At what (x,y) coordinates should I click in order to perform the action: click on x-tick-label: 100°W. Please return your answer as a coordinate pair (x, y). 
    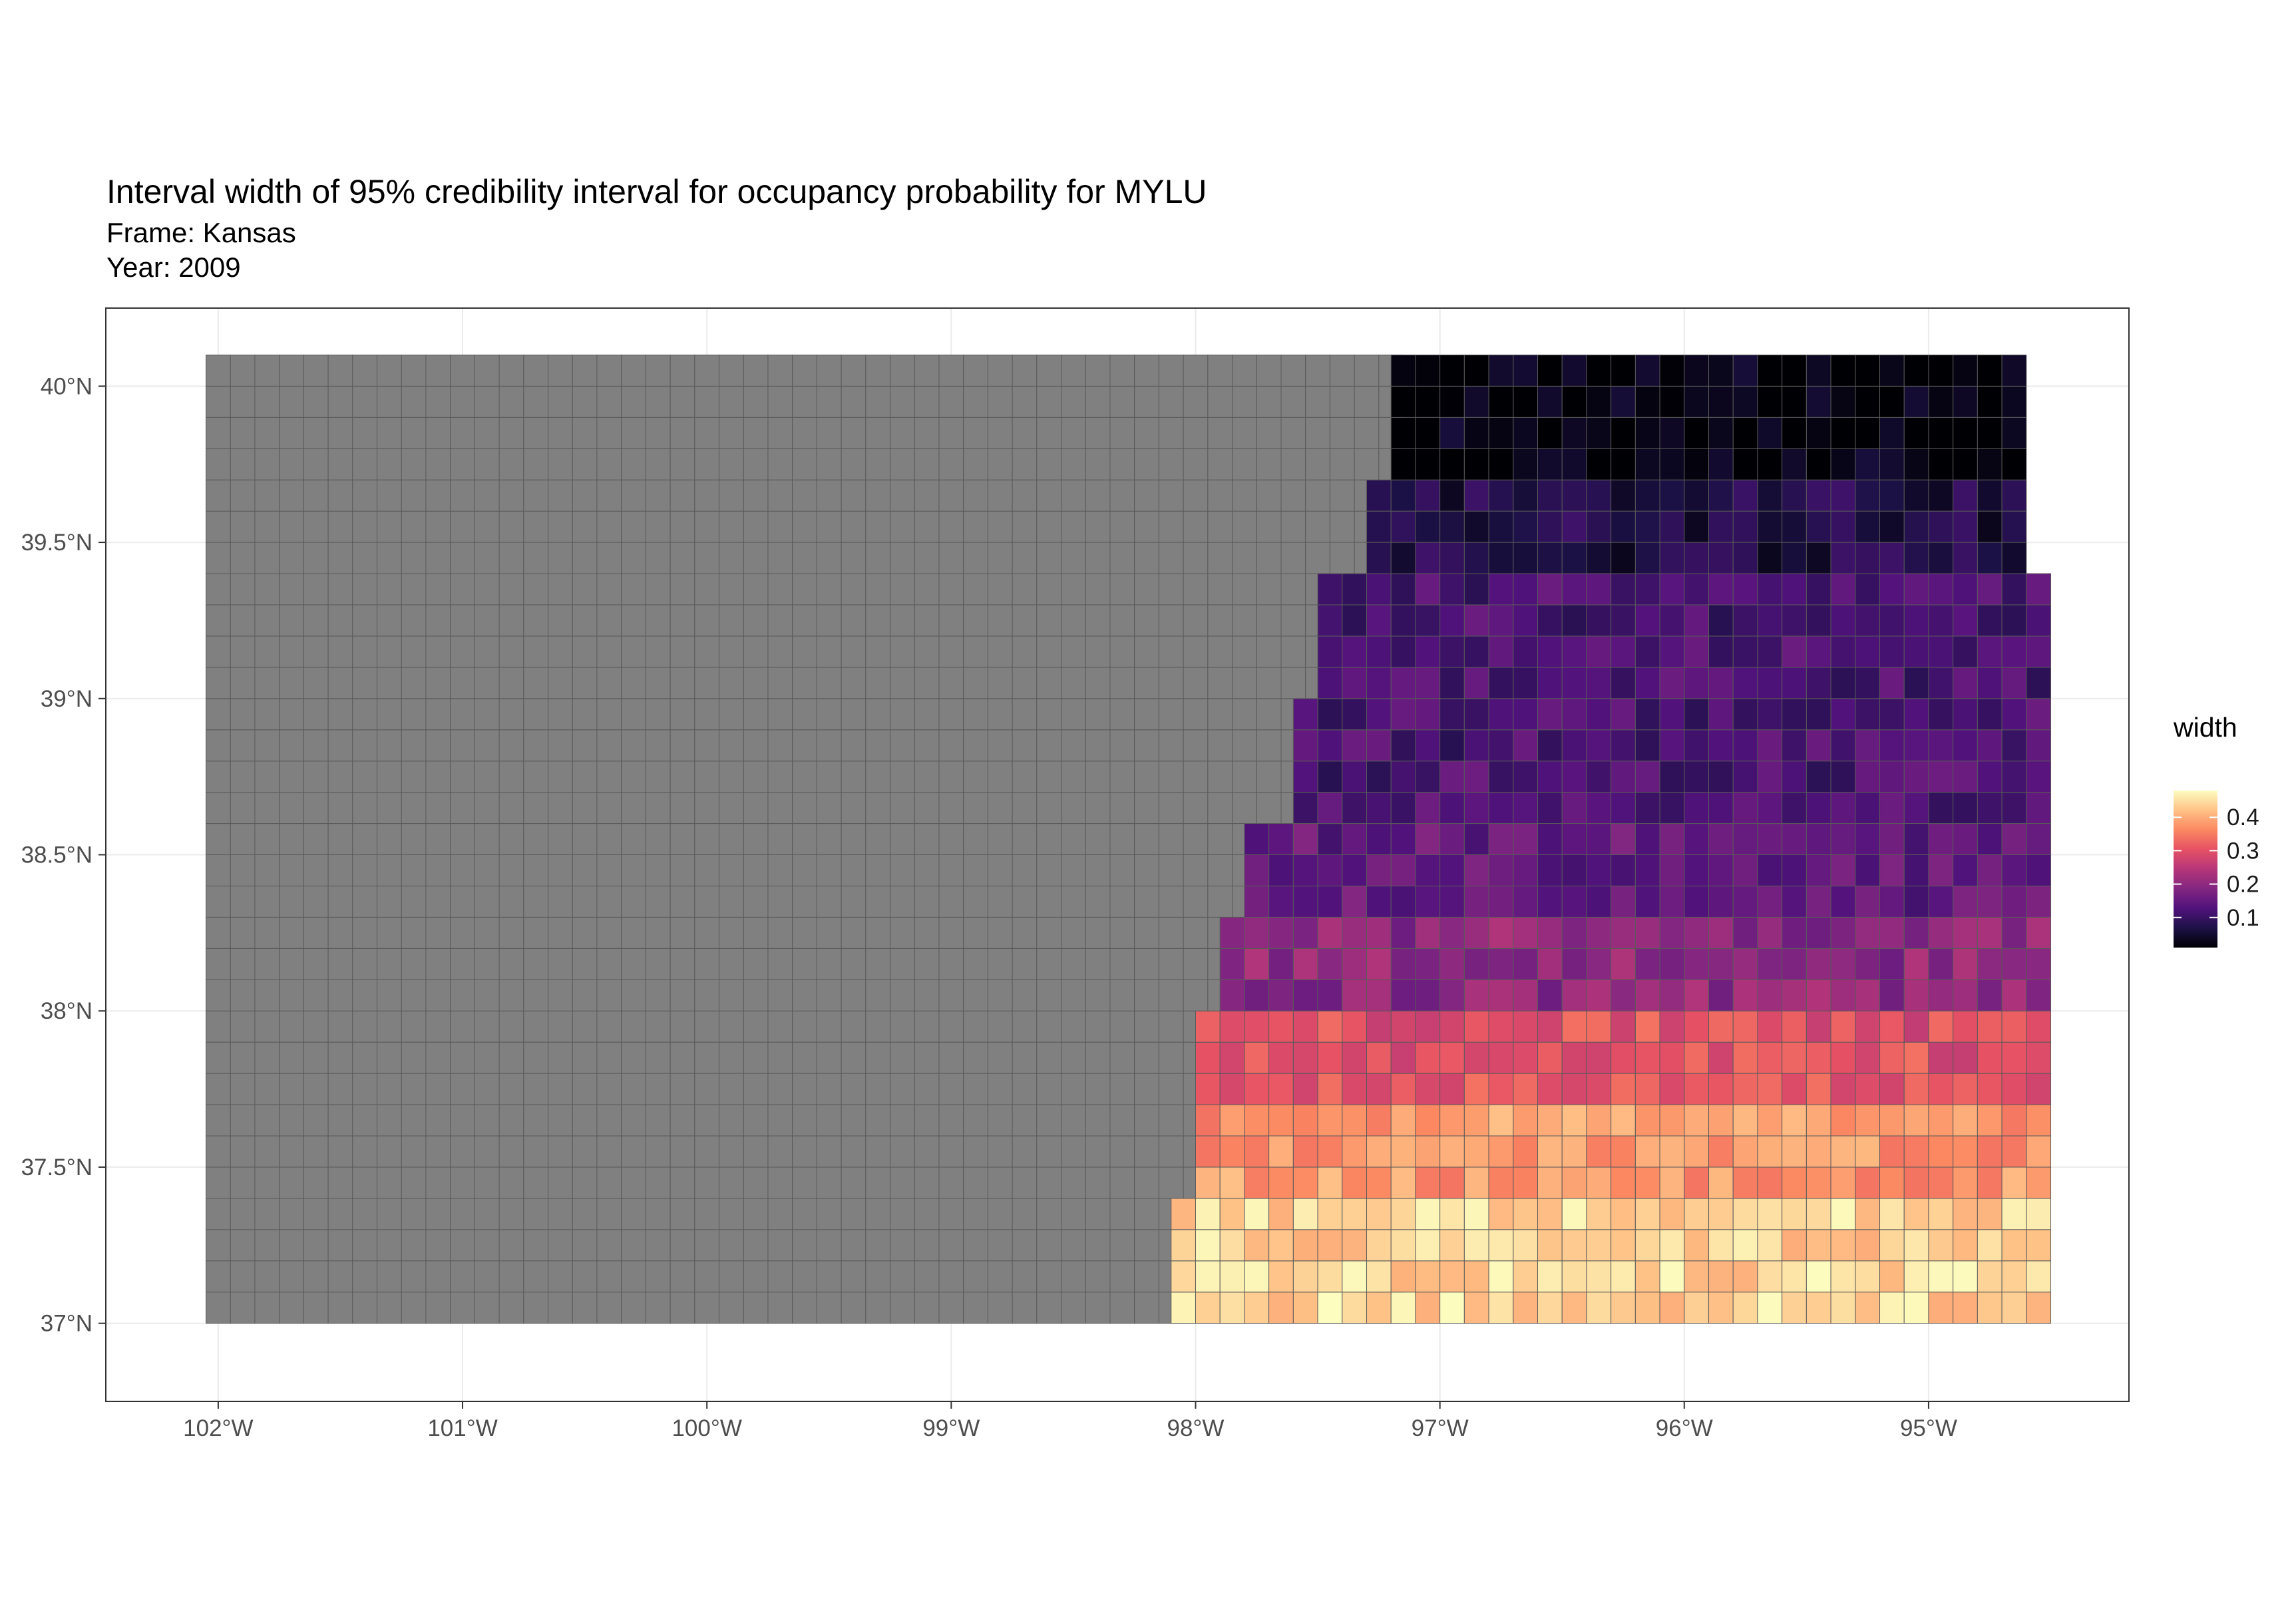
    Looking at the image, I should click on (706, 1428).